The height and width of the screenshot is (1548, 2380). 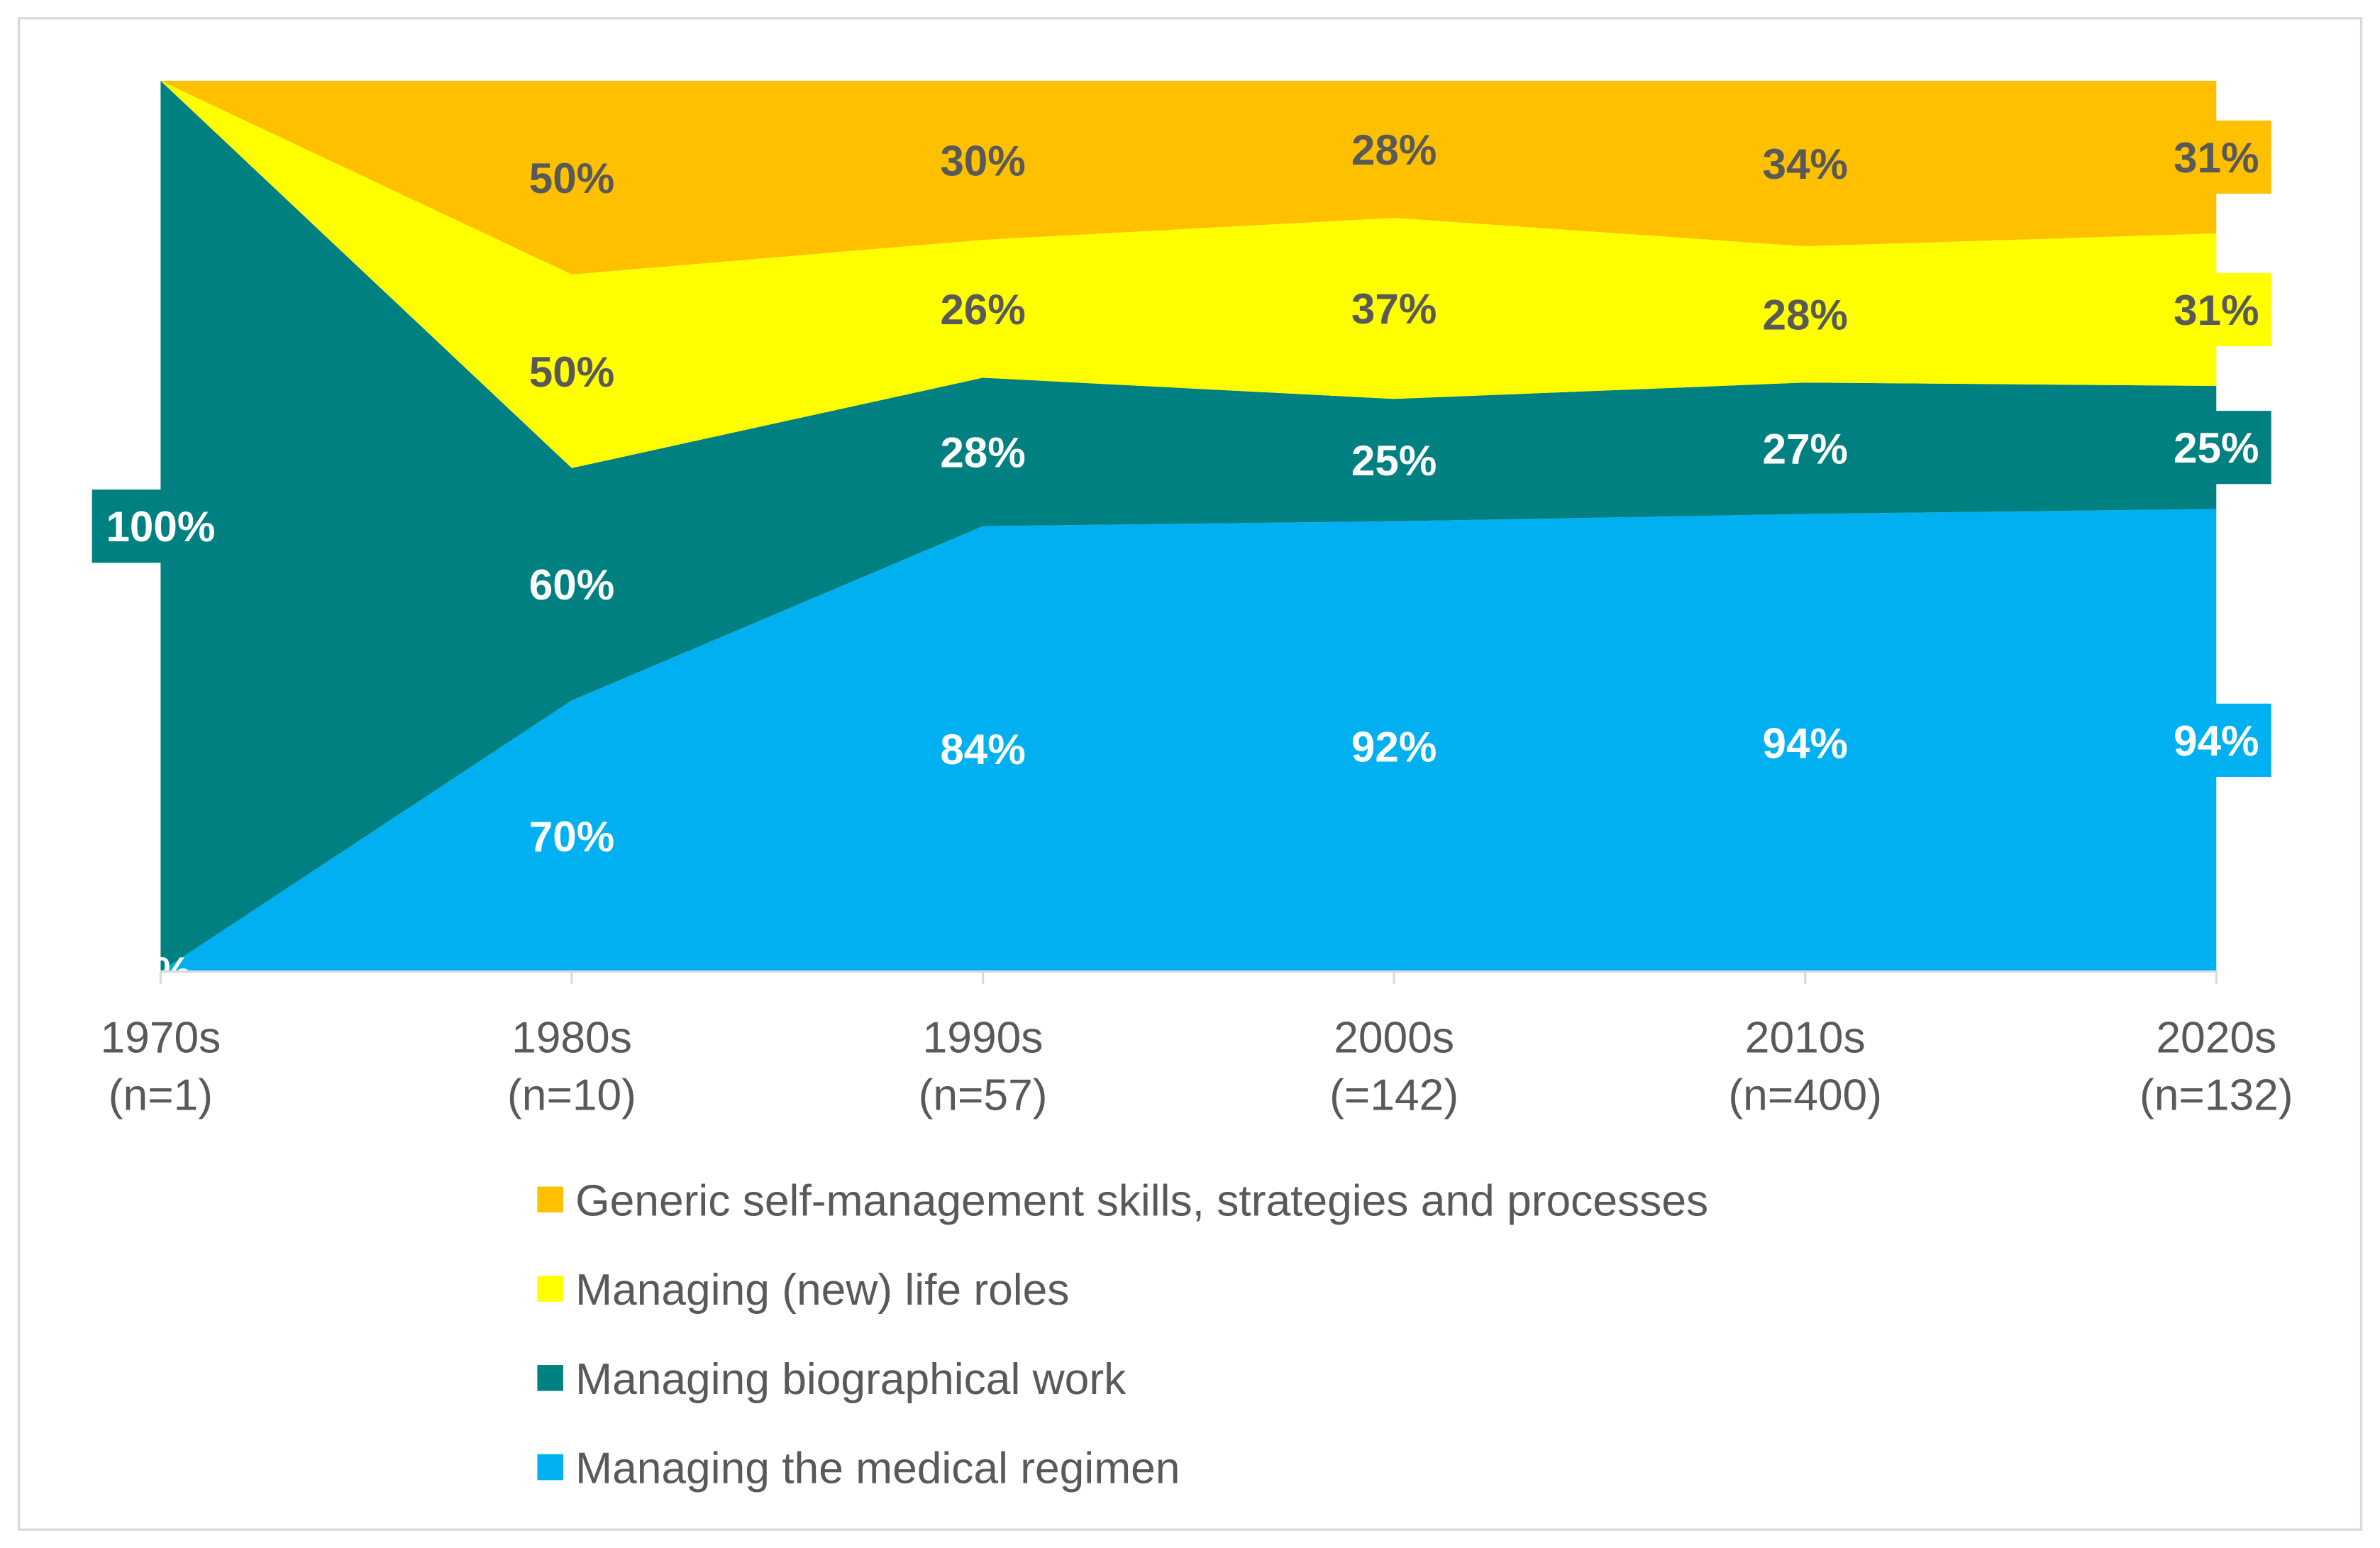 What do you see at coordinates (984, 1066) in the screenshot?
I see `x-tick-label: 1990s (n=57)` at bounding box center [984, 1066].